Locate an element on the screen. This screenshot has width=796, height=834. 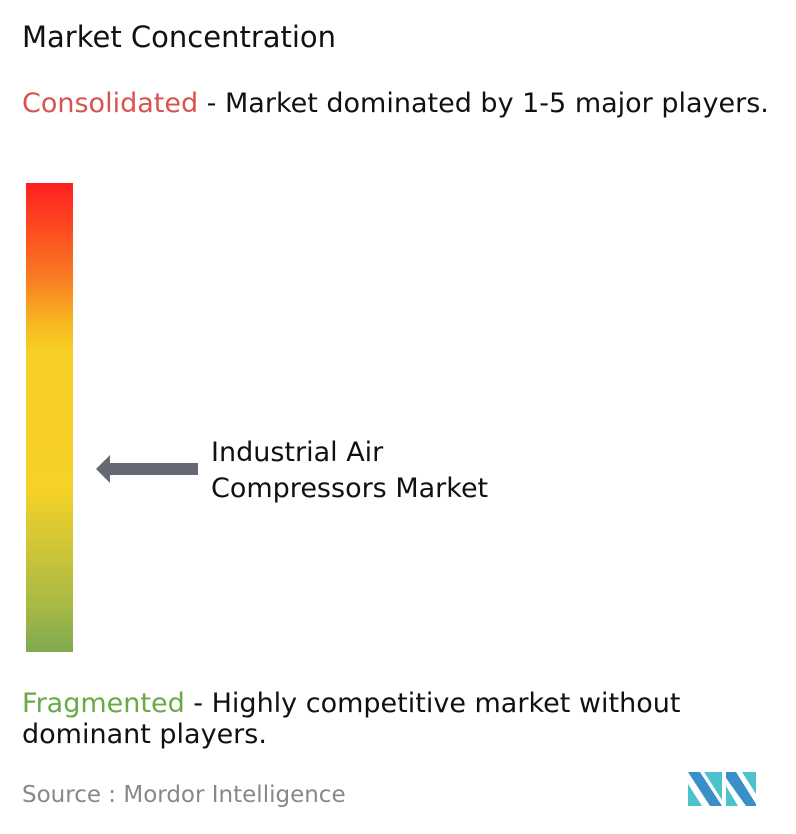
market-label: Industrial Air Compressors Market is located at coordinates (350, 471).